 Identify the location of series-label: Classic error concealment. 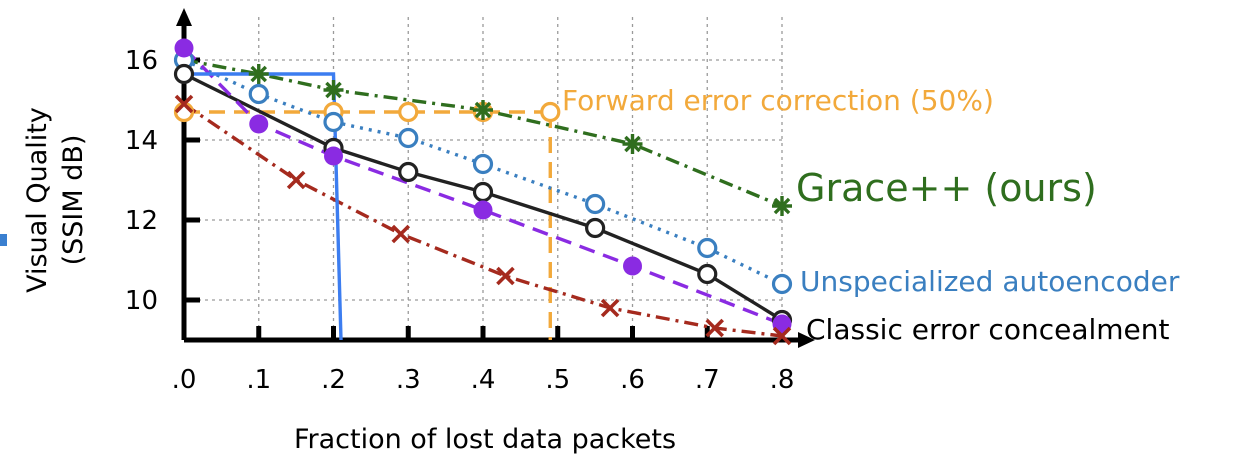
(988, 329).